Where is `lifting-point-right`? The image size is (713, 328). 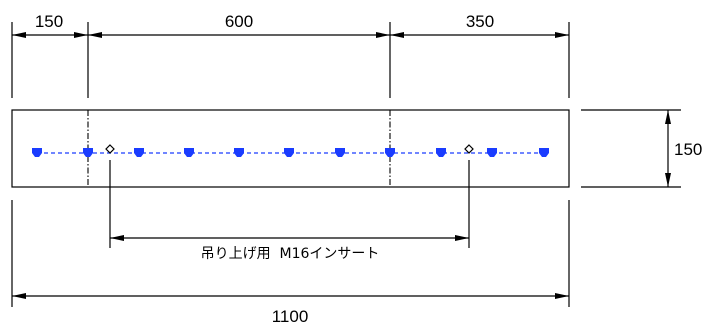 lifting-point-right is located at coordinates (469, 149).